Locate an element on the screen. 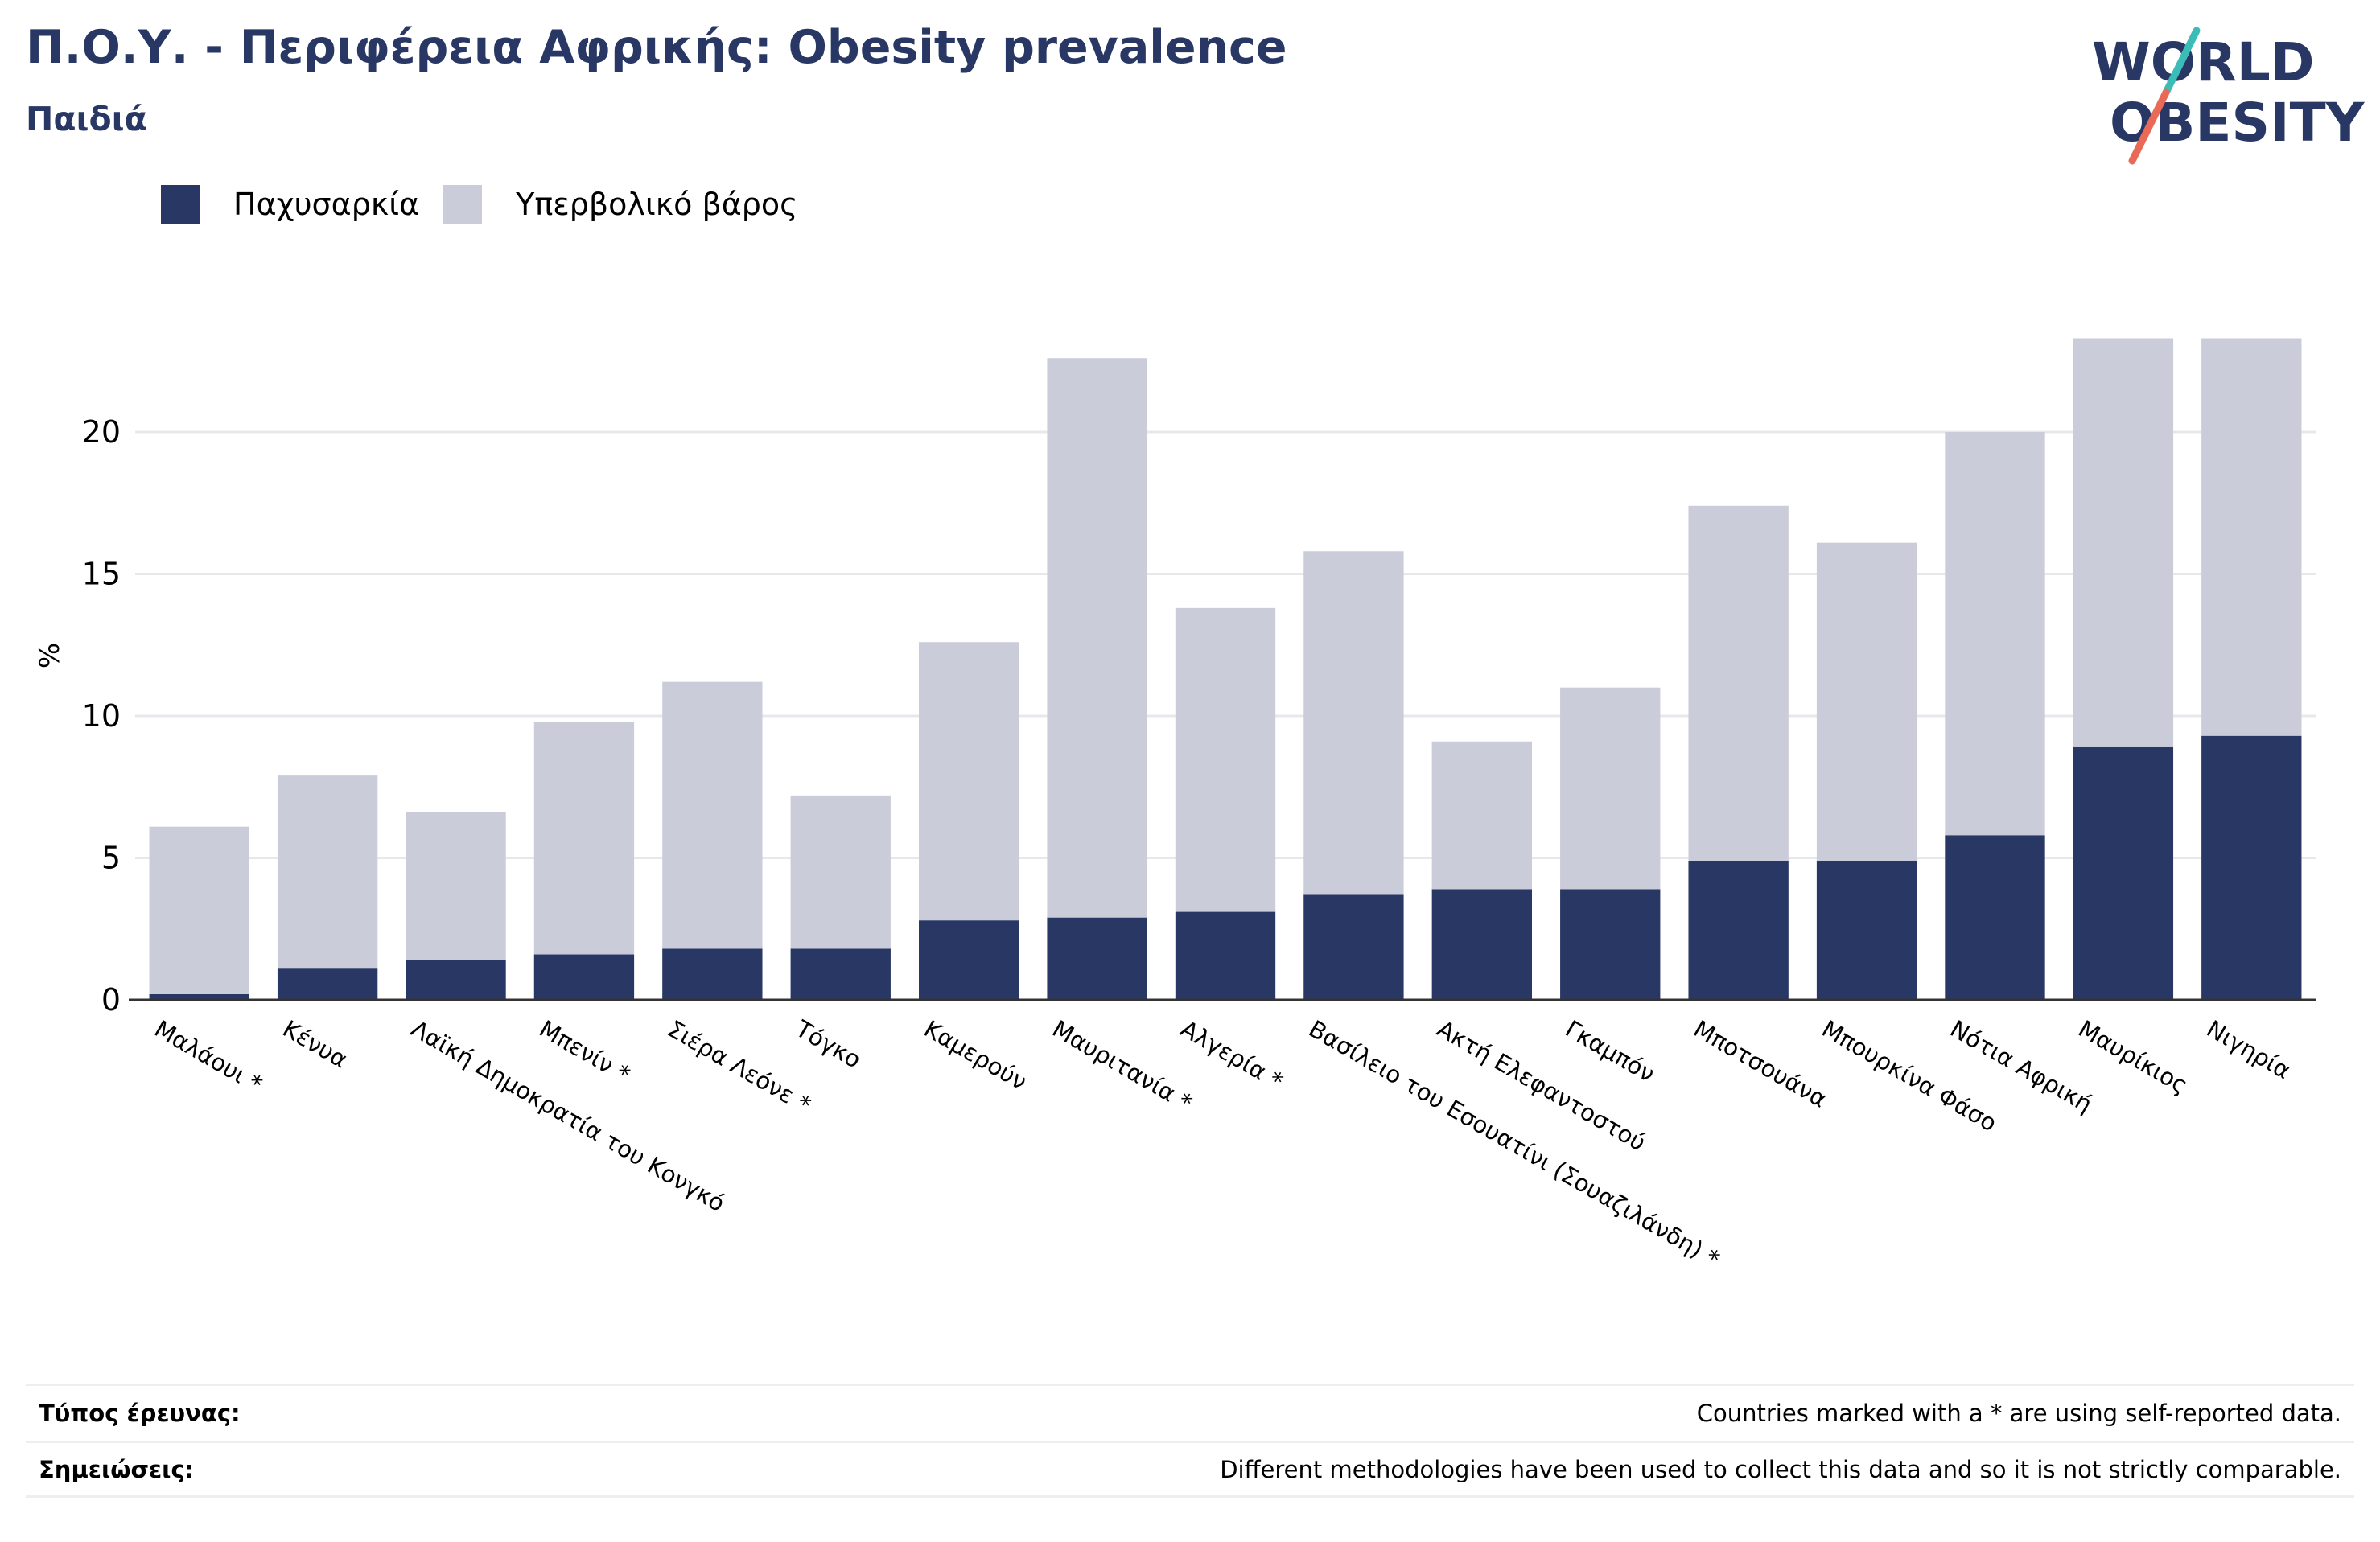 The height and width of the screenshot is (1542, 2380). logo-text-world: WORLD is located at coordinates (2203, 62).